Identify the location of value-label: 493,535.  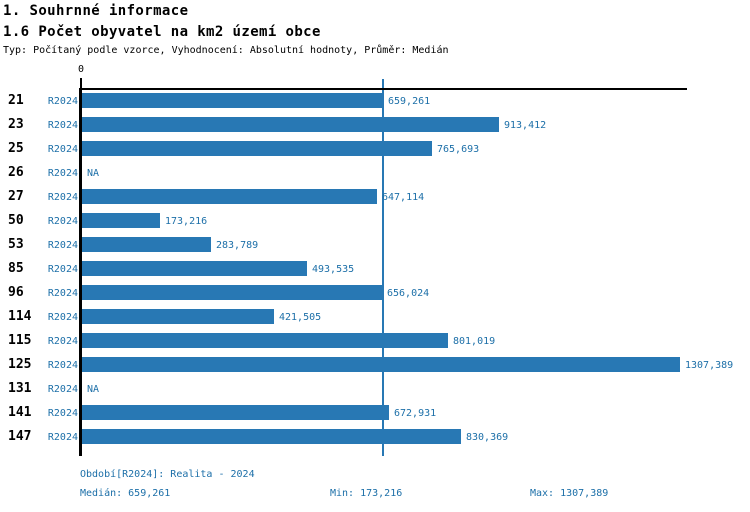
(333, 269).